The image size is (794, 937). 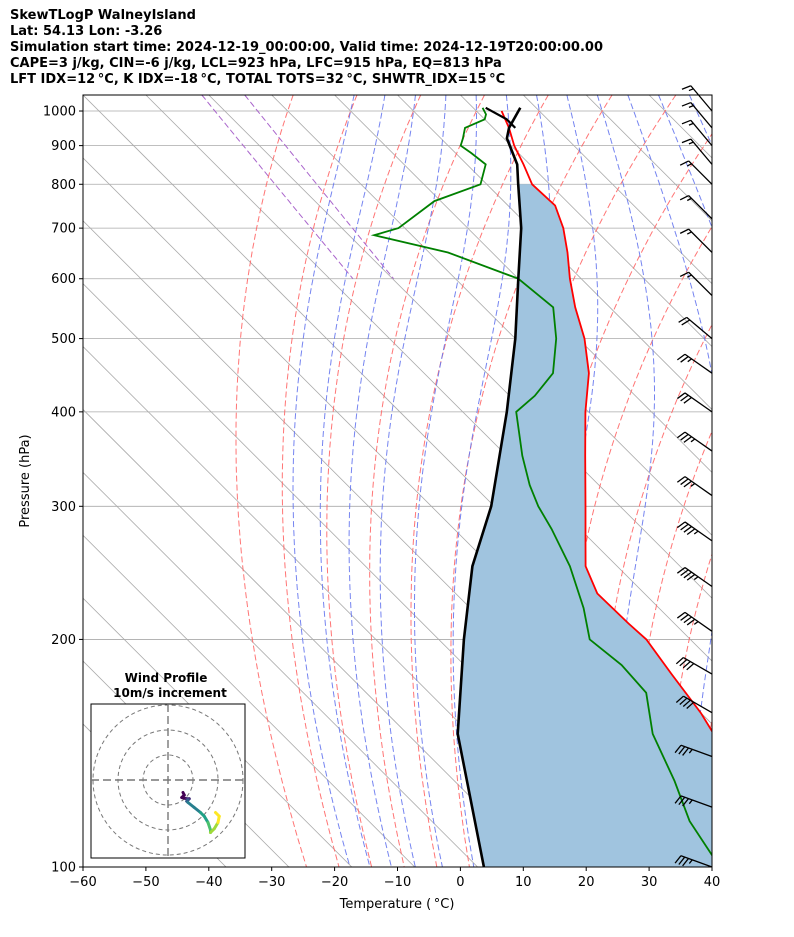 I want to click on x-axis-label: Temperature ( °C), so click(x=397, y=904).